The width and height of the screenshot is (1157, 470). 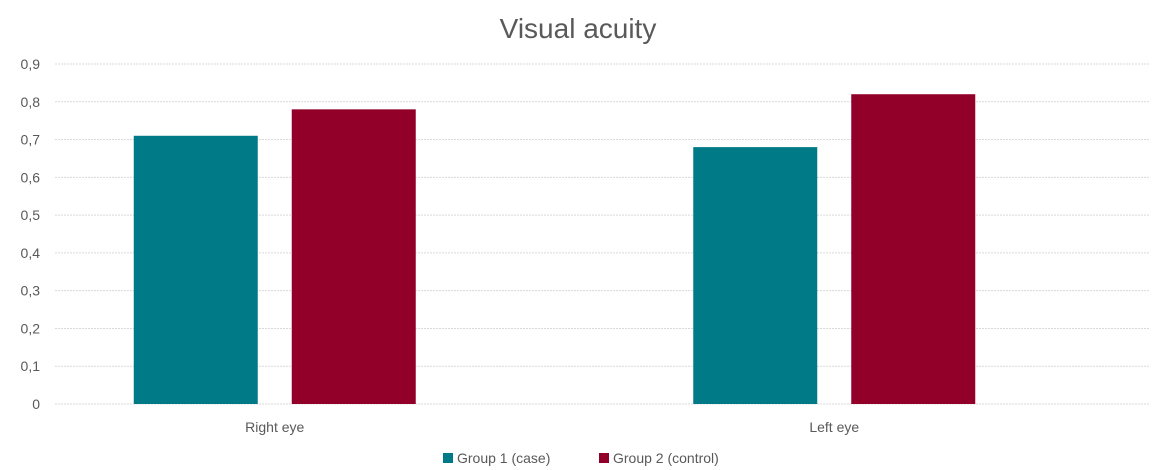 I want to click on chart-title: Visual acuity, so click(x=578, y=28).